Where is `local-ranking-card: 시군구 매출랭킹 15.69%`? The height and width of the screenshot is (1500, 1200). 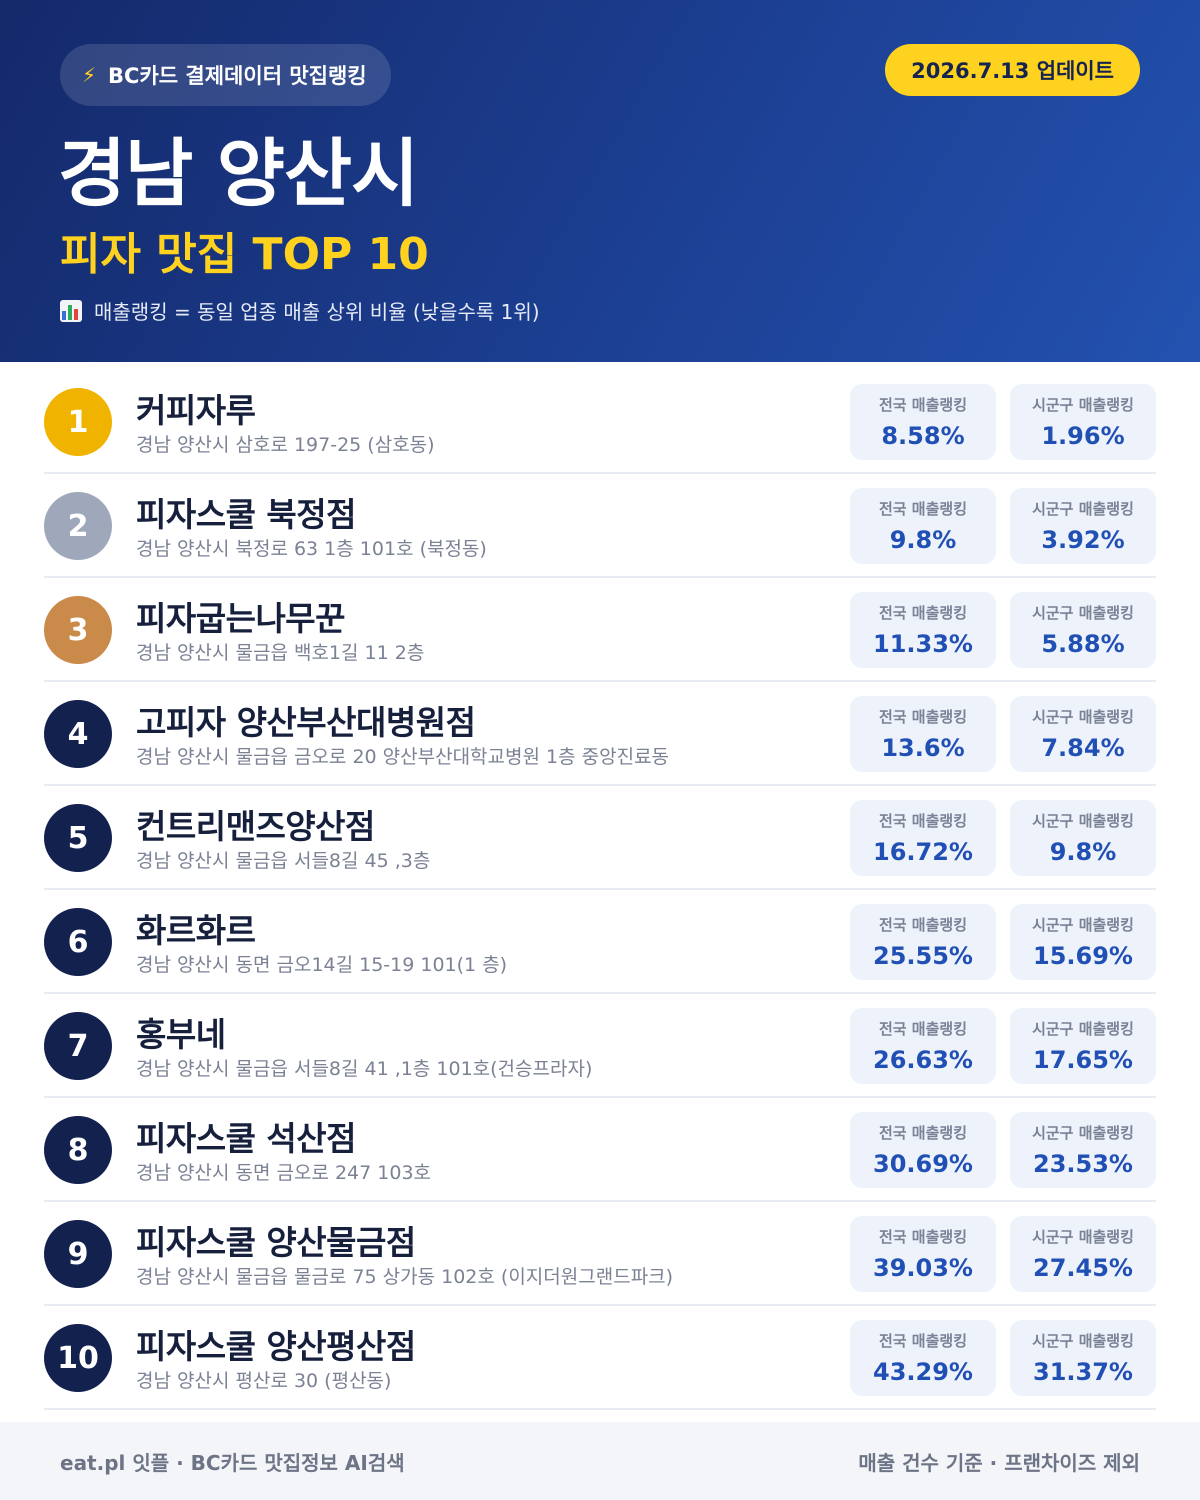
local-ranking-card: 시군구 매출랭킹 15.69% is located at coordinates (1083, 942).